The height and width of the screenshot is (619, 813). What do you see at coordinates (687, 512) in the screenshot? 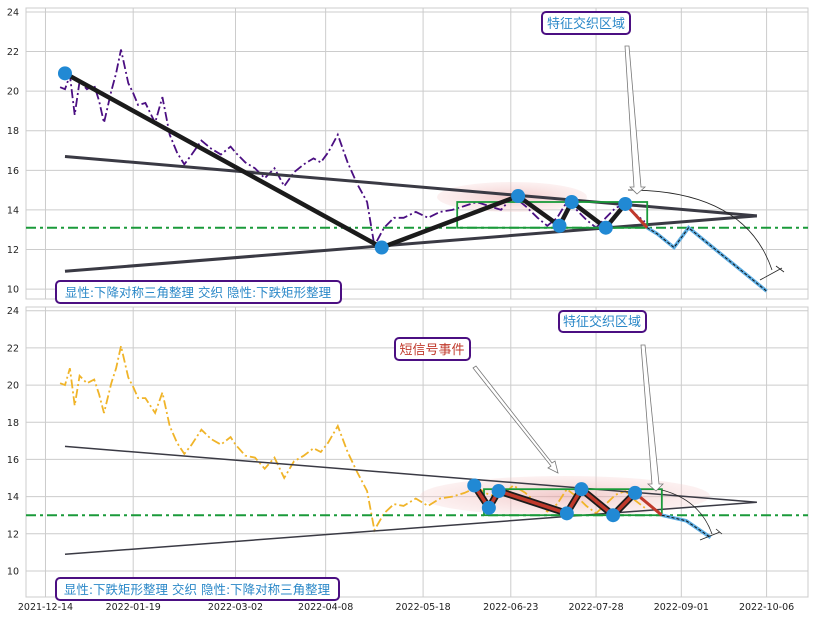
I see `bottom-projection-arc` at bounding box center [687, 512].